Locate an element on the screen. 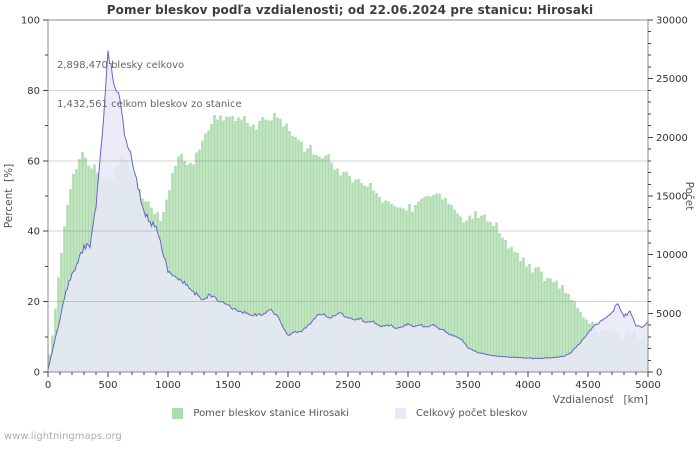  svg-text: 100 is located at coordinates (30, 21).